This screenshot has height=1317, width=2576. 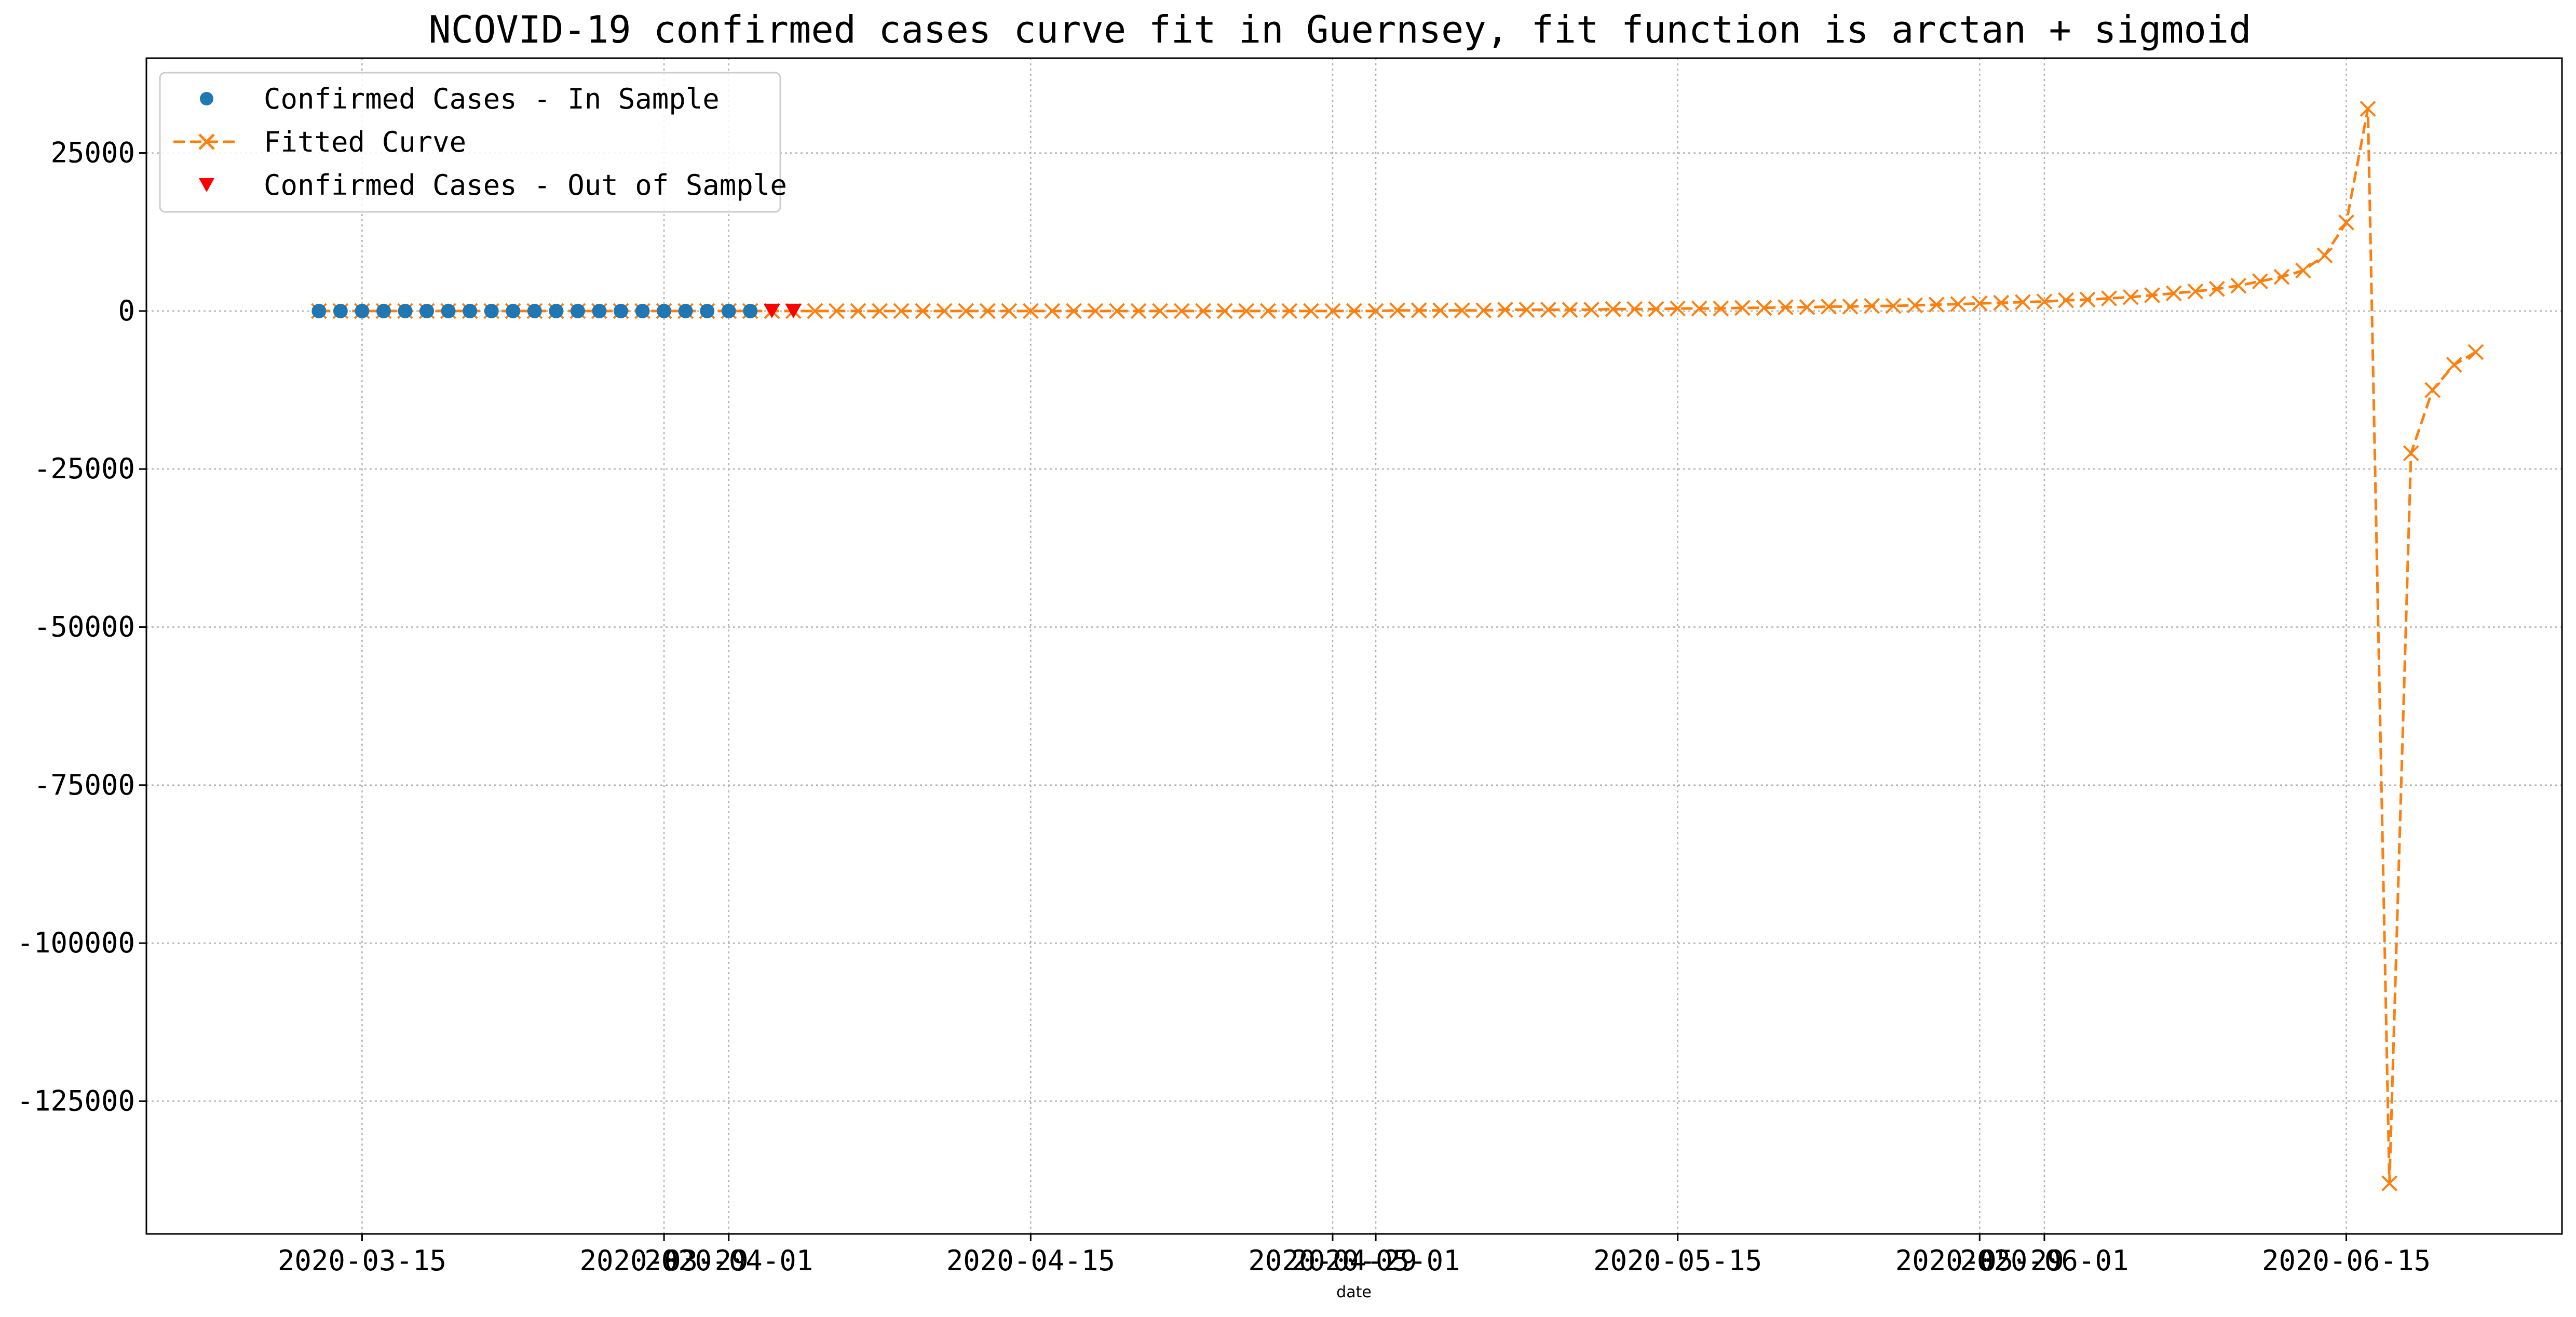 What do you see at coordinates (1375, 1260) in the screenshot?
I see `x-tick-label: 2020-05-01` at bounding box center [1375, 1260].